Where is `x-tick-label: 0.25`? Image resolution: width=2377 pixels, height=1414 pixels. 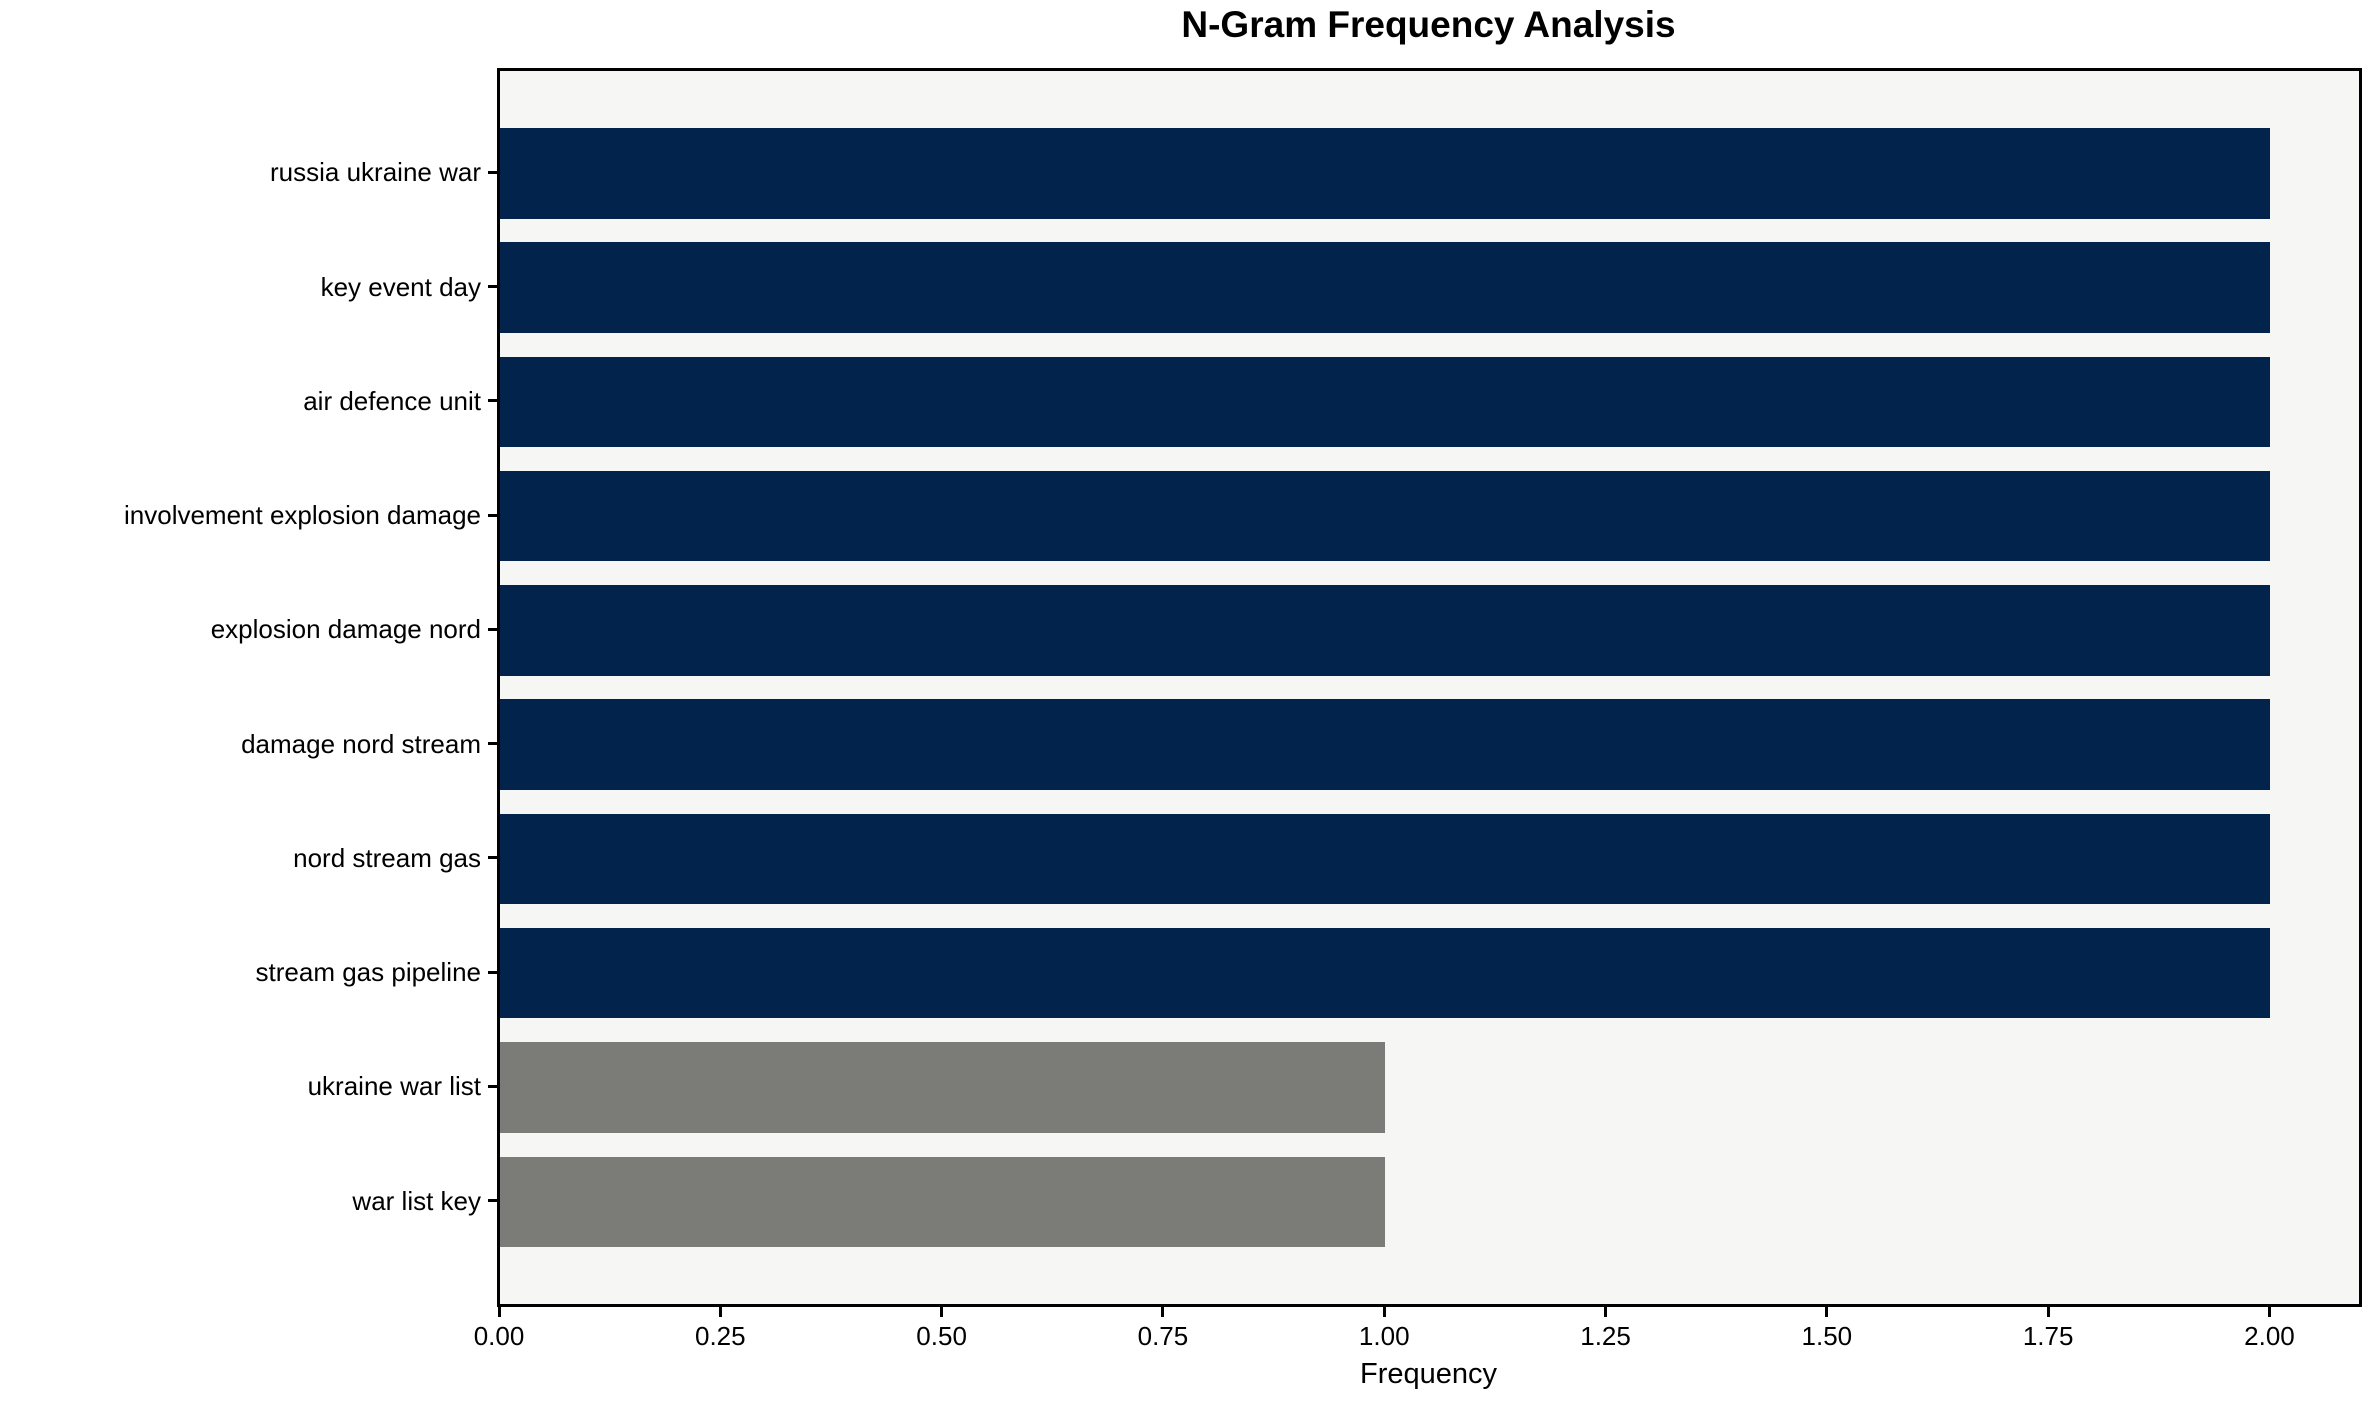 x-tick-label: 0.25 is located at coordinates (720, 1336).